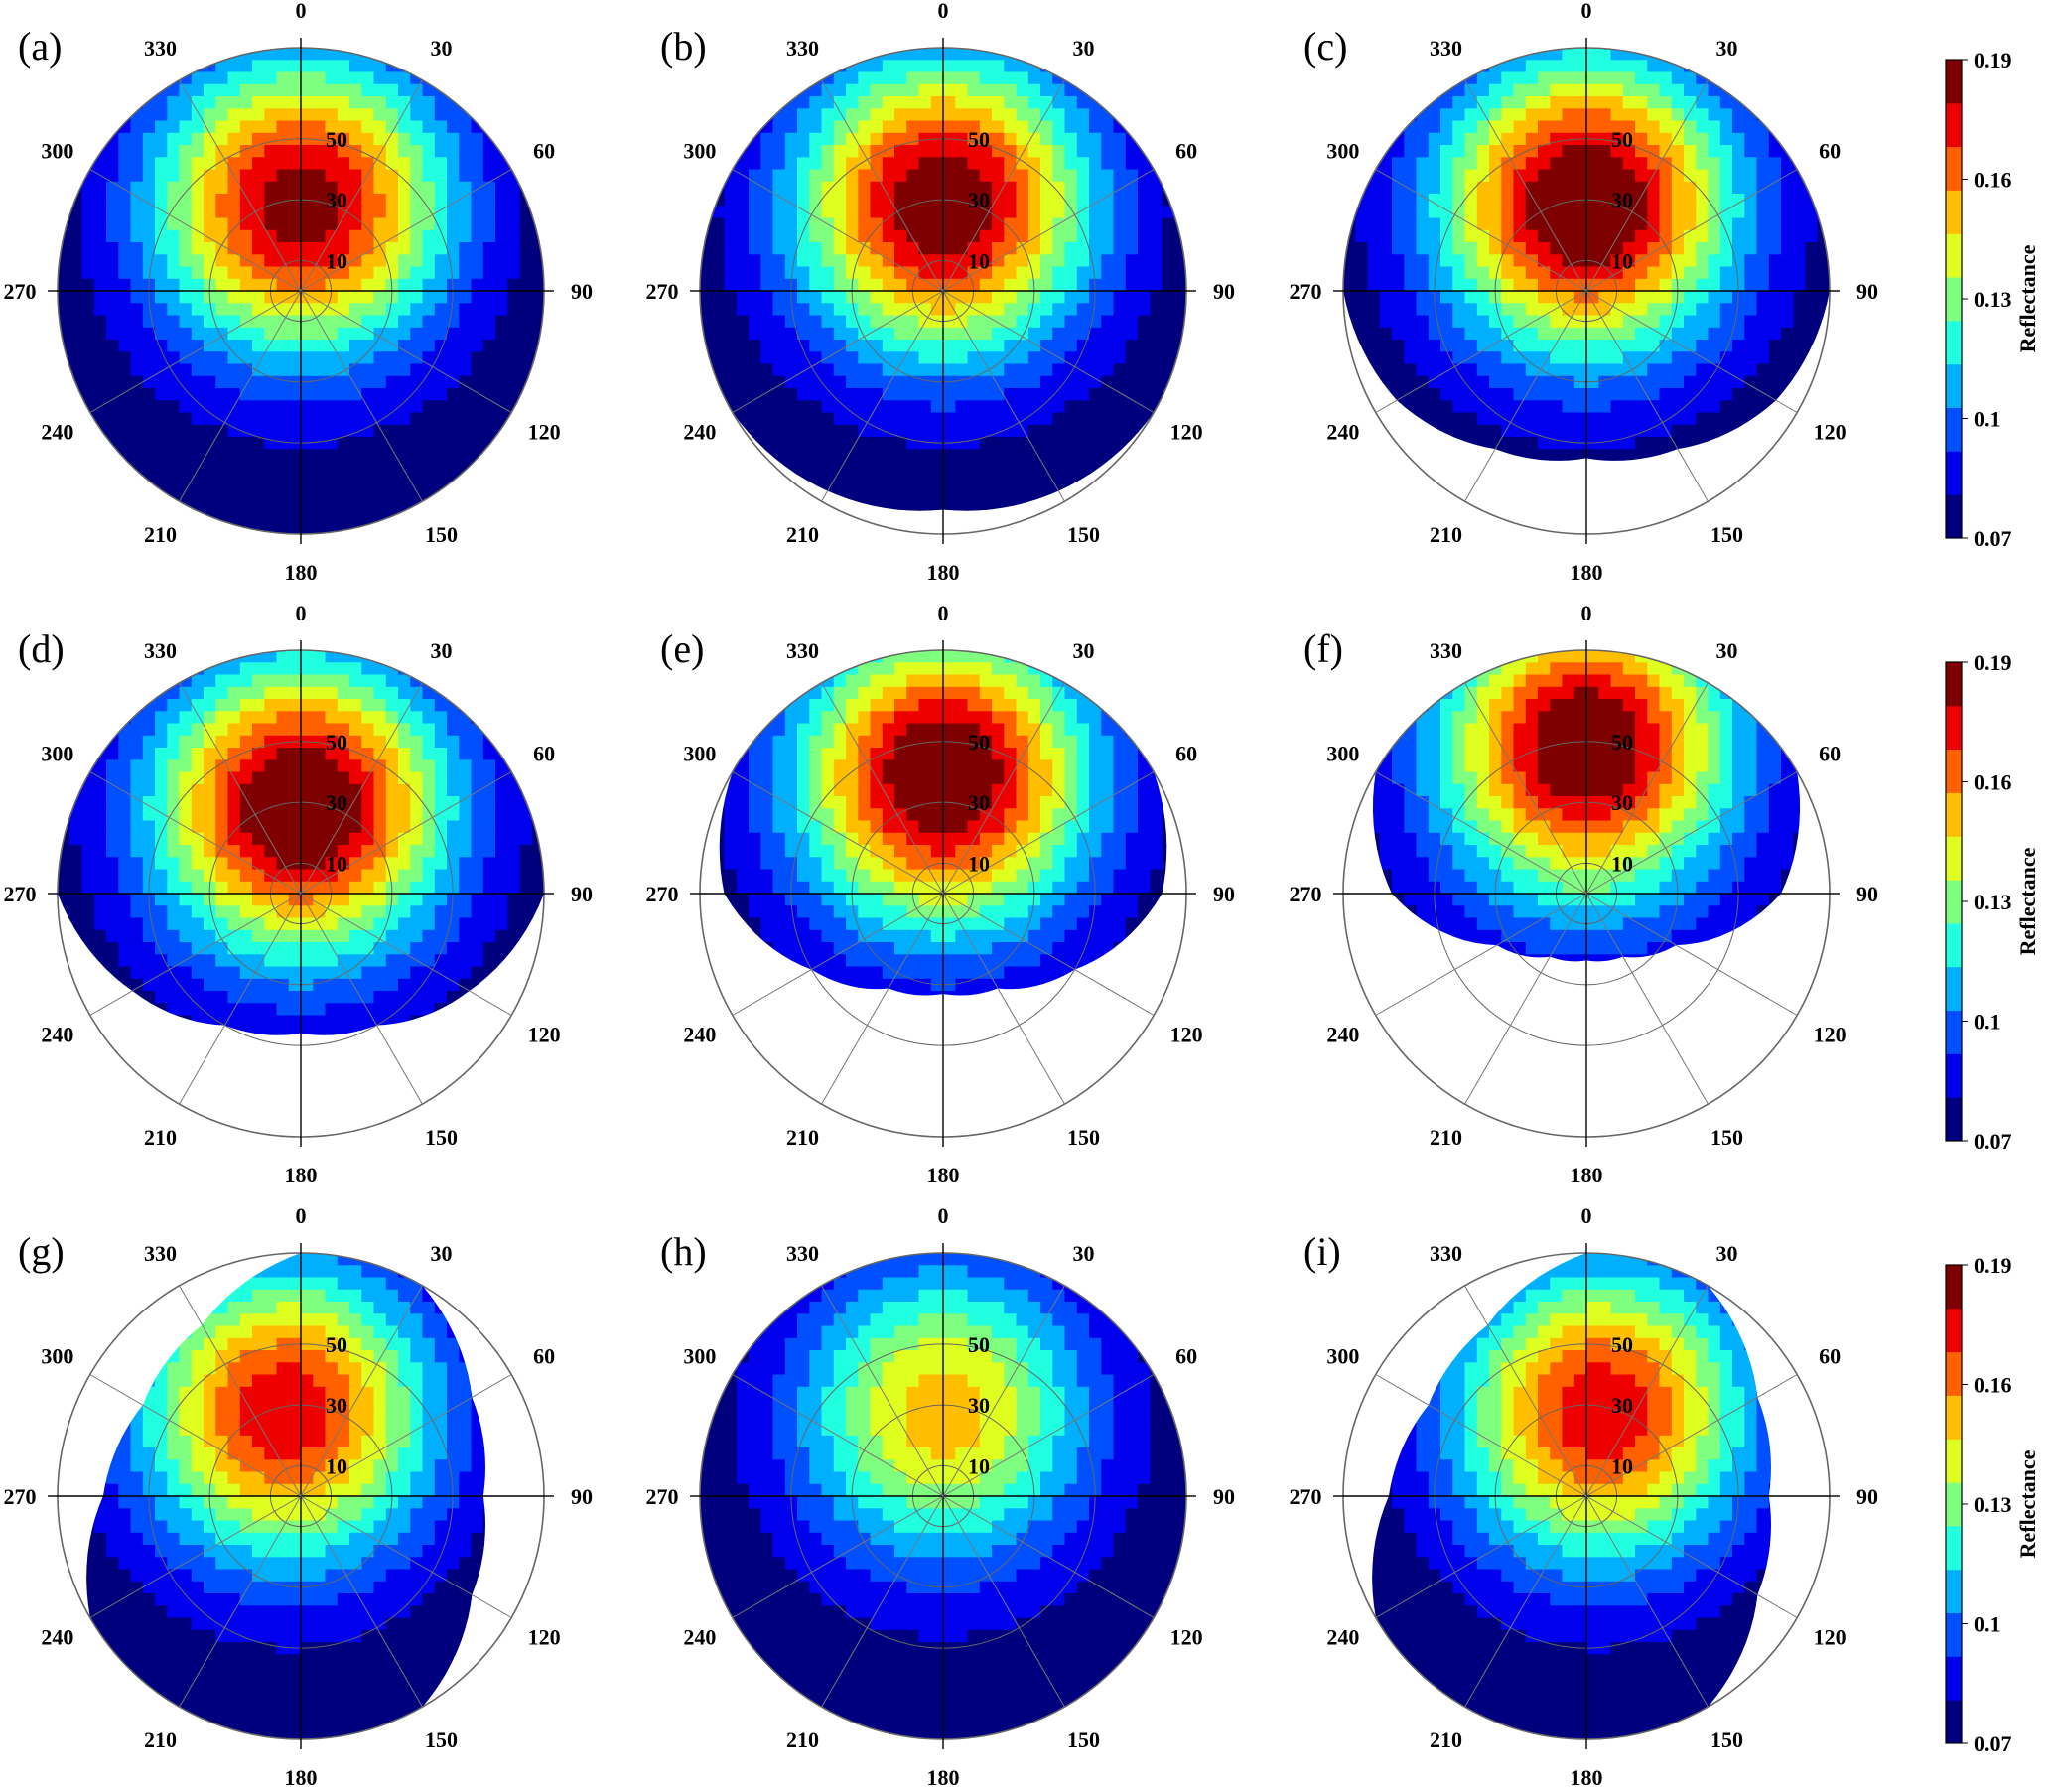  I want to click on panel-label: (c), so click(1325, 46).